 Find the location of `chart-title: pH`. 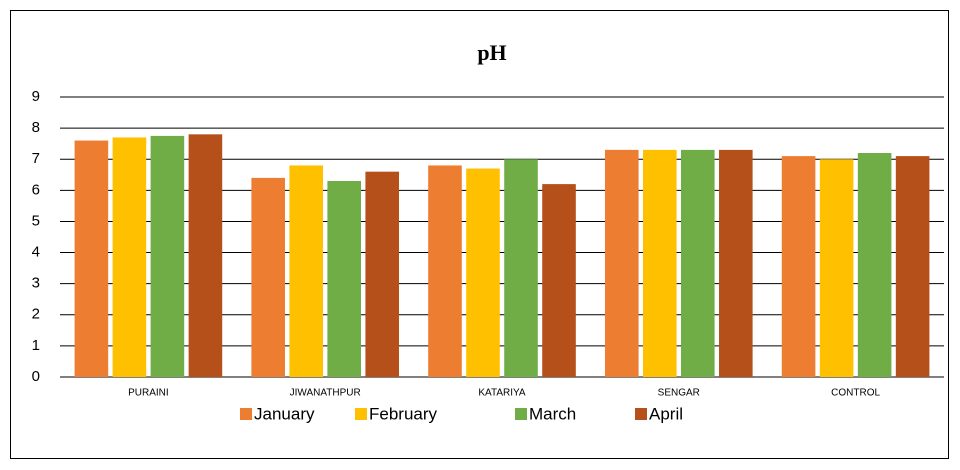

chart-title: pH is located at coordinates (491, 52).